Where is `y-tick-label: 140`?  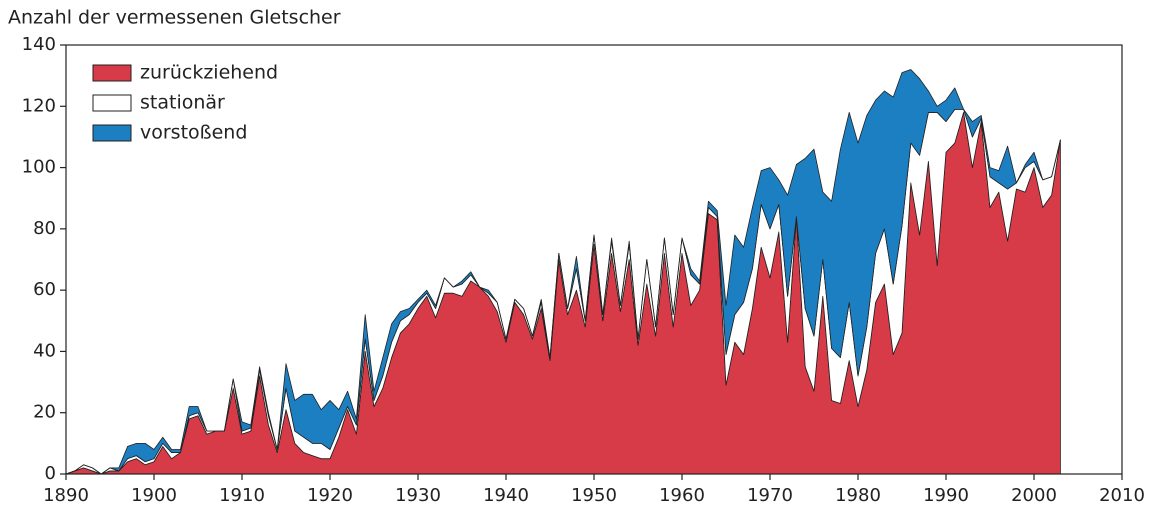 y-tick-label: 140 is located at coordinates (39, 44).